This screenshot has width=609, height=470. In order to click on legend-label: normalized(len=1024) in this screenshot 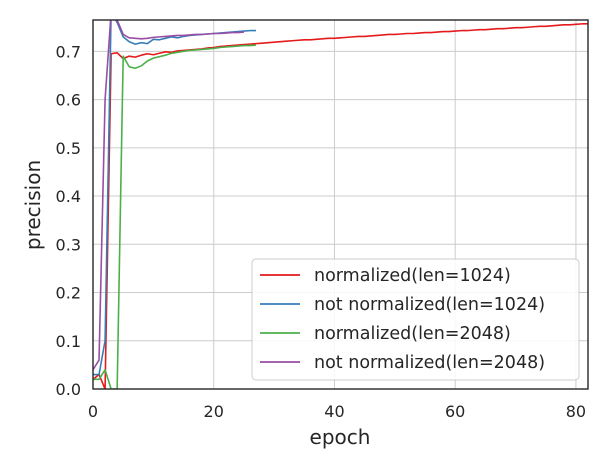, I will do `click(412, 276)`.